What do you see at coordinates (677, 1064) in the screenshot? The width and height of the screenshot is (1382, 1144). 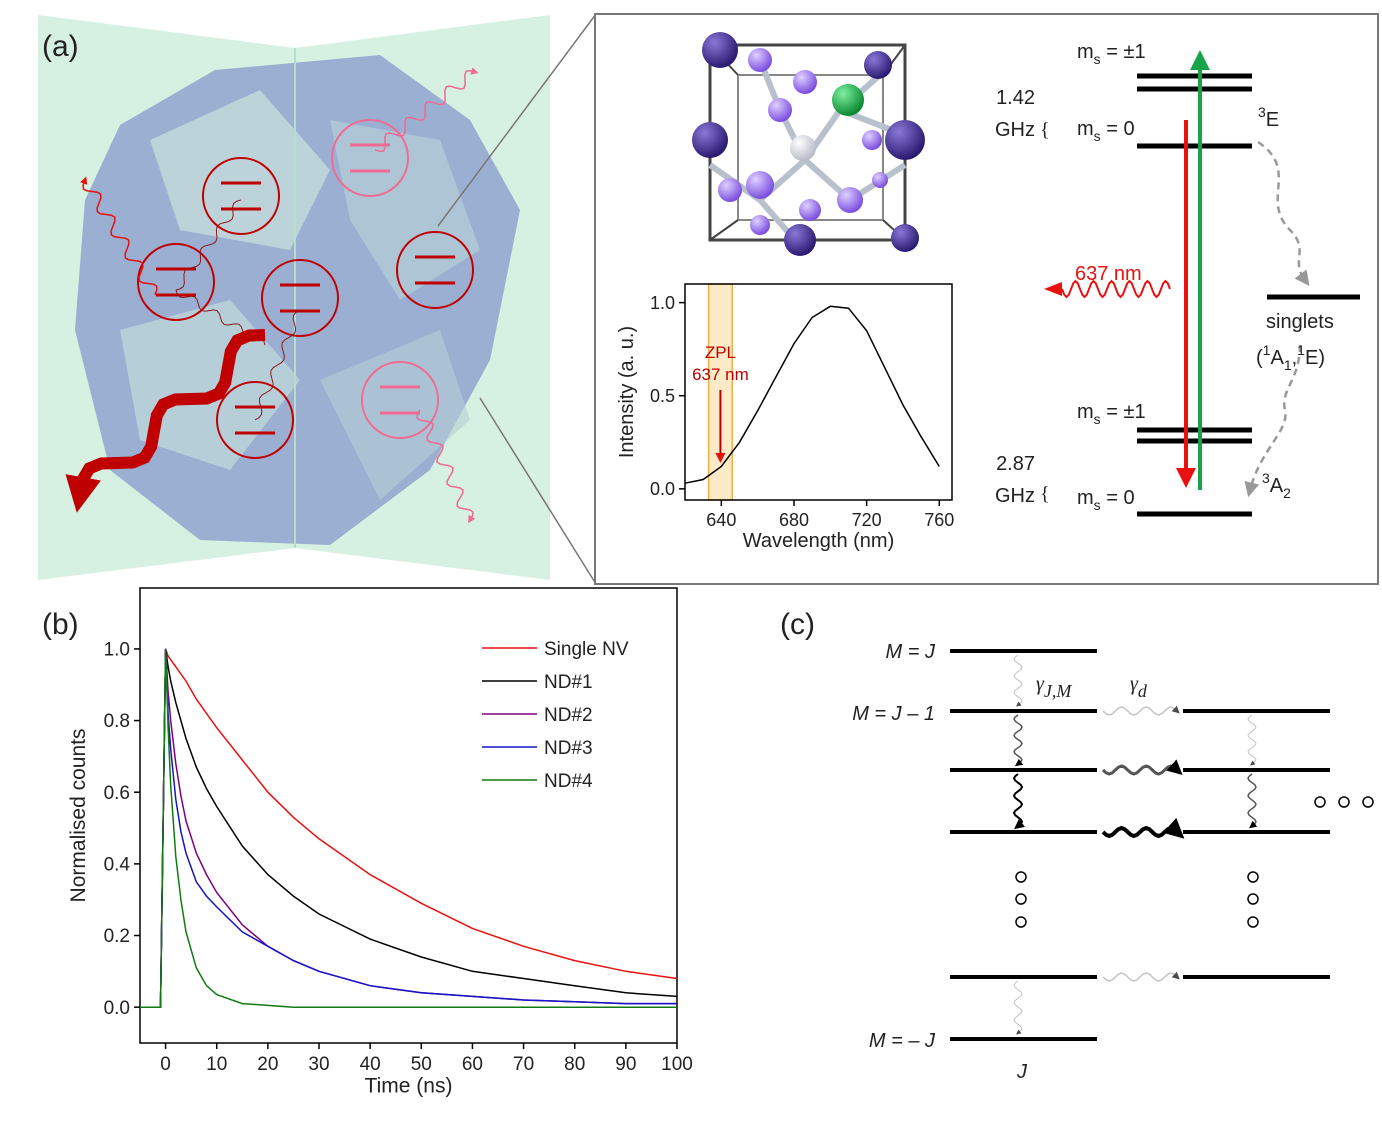 I see `x-tick-label: 100` at bounding box center [677, 1064].